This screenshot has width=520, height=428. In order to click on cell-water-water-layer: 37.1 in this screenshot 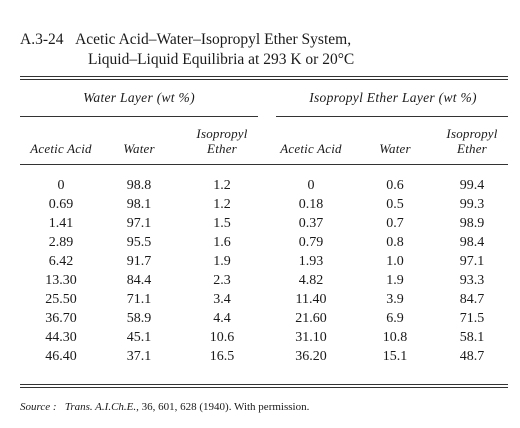, I will do `click(139, 356)`.